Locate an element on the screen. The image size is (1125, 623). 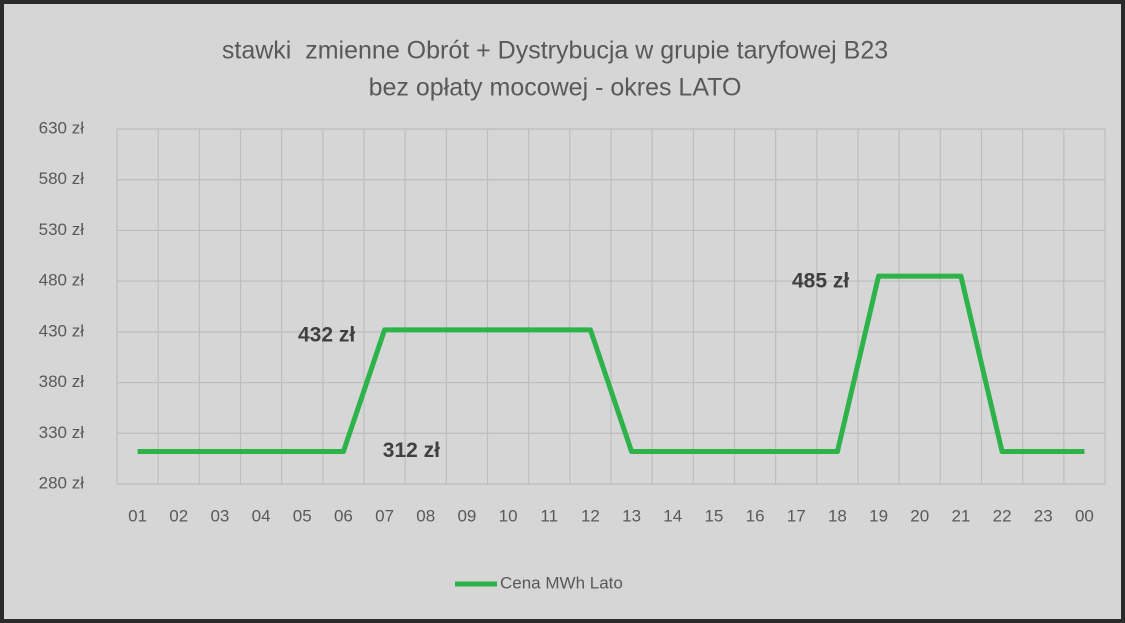
data-label: 432 zł is located at coordinates (326, 334).